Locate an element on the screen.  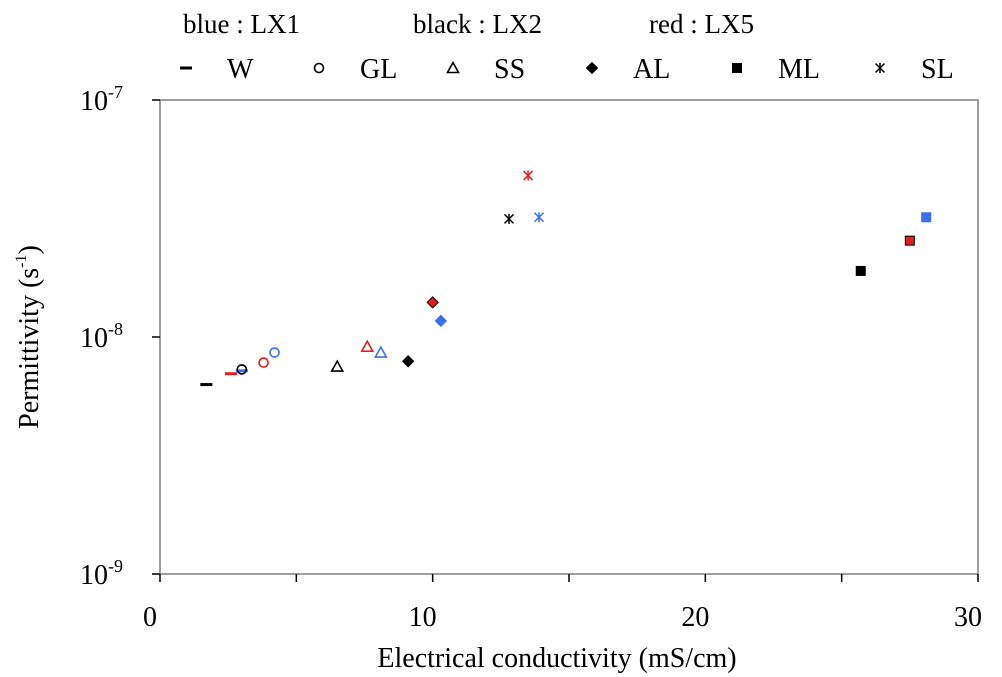
y-axis-ticks: 10⁻⁷ 10⁻⁸ 10⁻⁹ is located at coordinates (120, 336).